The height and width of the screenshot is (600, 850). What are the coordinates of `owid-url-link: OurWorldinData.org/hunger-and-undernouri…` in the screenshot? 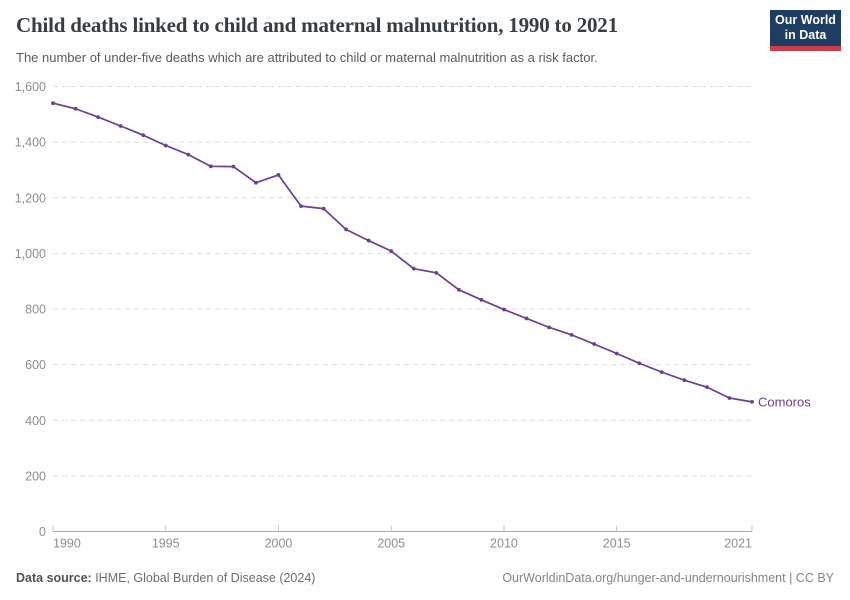 It's located at (644, 578).